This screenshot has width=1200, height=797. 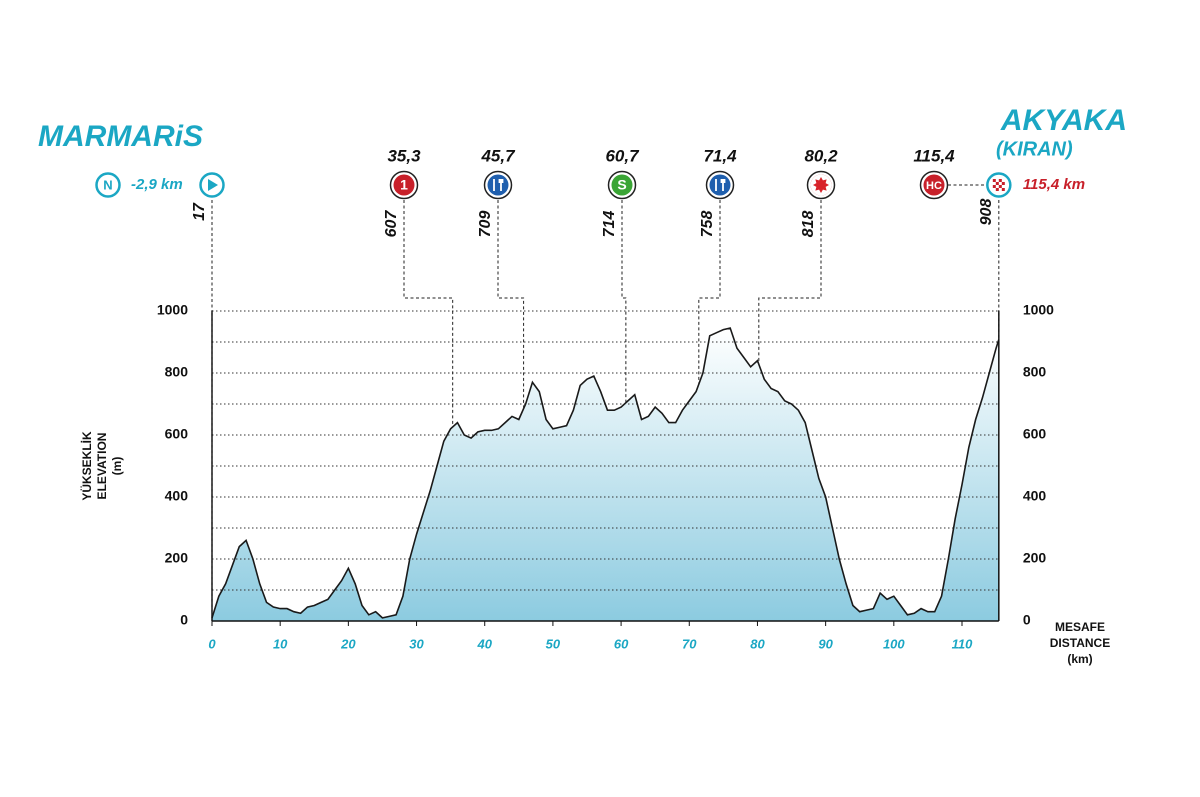 I want to click on start-arrow, so click(x=213, y=185).